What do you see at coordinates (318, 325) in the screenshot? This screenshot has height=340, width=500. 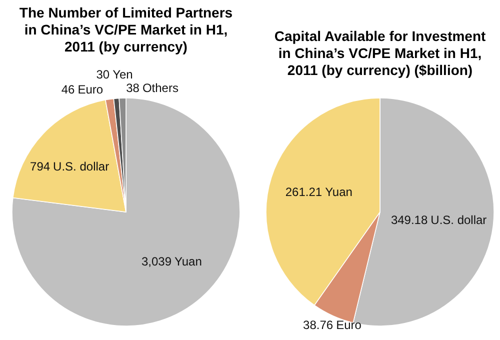 I see `data-label: 38.76` at bounding box center [318, 325].